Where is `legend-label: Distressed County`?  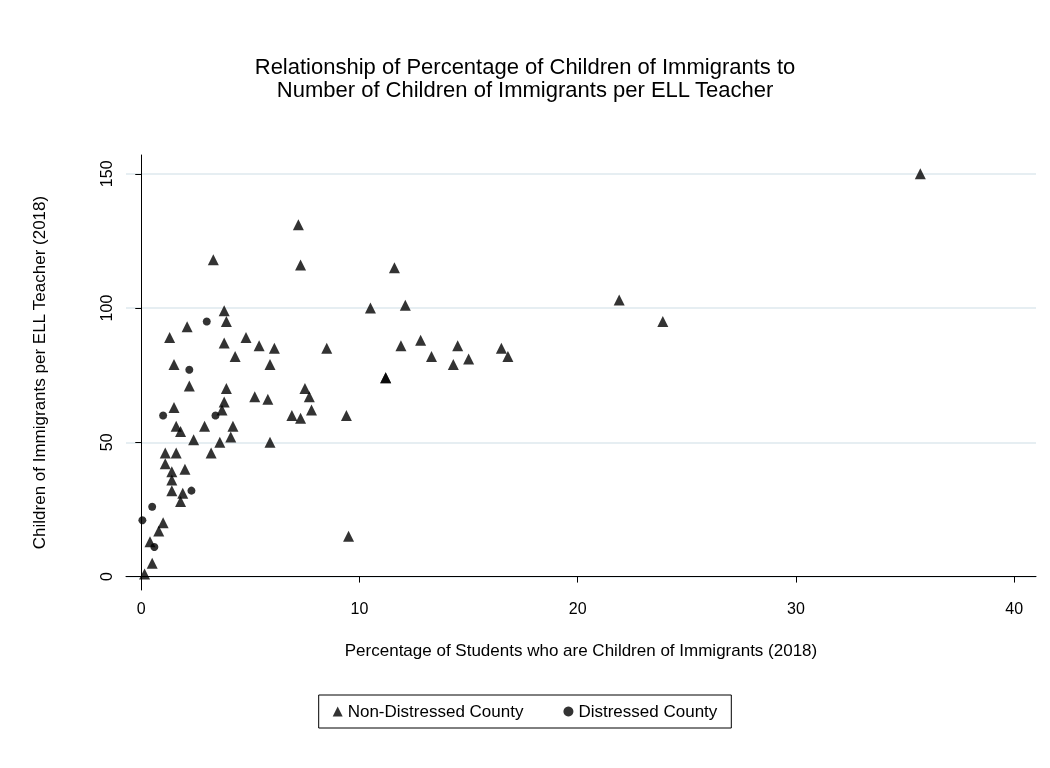 legend-label: Distressed County is located at coordinates (648, 711).